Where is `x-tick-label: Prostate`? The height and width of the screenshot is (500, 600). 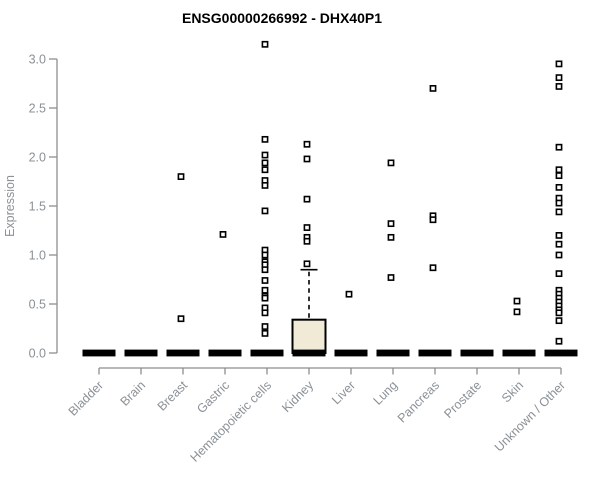 x-tick-label: Prostate is located at coordinates (462, 399).